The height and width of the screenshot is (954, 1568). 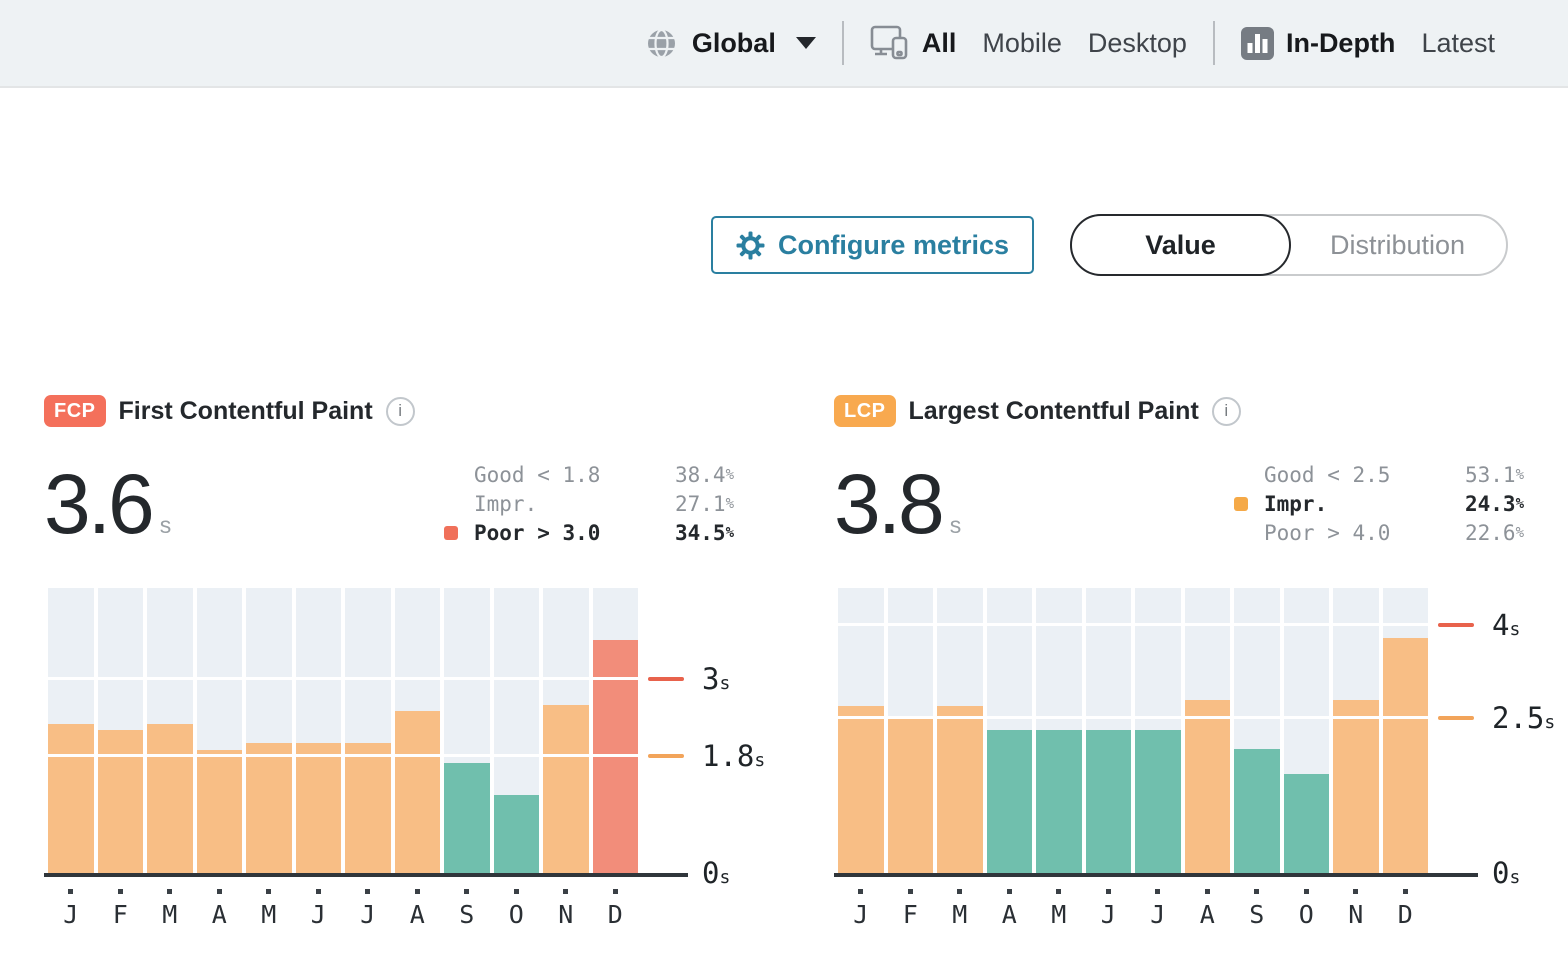 What do you see at coordinates (1340, 42) in the screenshot?
I see `tab-in-depth: In-Depth` at bounding box center [1340, 42].